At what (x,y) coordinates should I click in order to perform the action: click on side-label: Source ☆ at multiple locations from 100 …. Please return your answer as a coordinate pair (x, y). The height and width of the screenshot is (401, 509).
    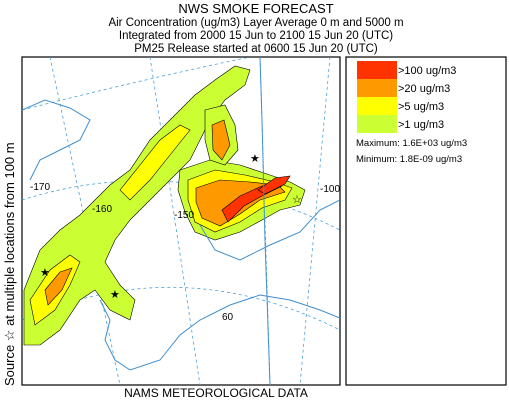
    Looking at the image, I should click on (9, 264).